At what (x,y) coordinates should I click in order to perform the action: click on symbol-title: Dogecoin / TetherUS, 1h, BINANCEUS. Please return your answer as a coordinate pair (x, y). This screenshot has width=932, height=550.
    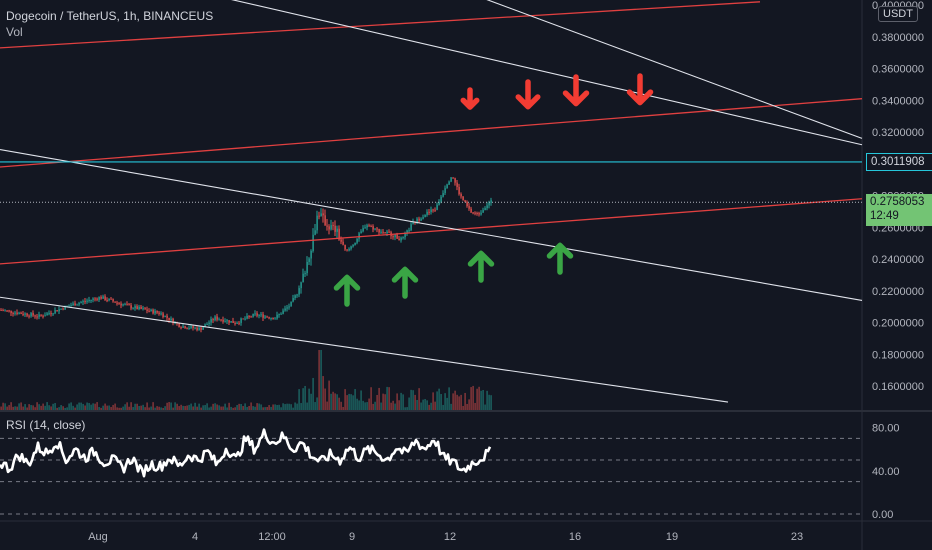
    Looking at the image, I should click on (110, 16).